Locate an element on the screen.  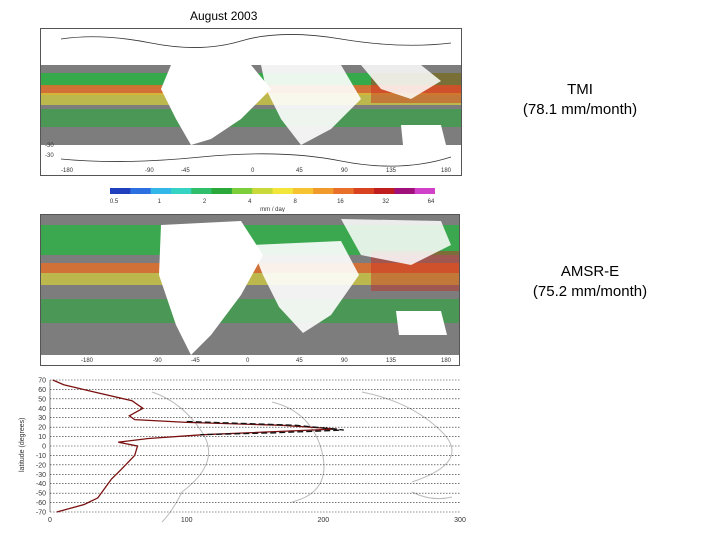
tmi-lat-tick: -30 is located at coordinates (49, 146).